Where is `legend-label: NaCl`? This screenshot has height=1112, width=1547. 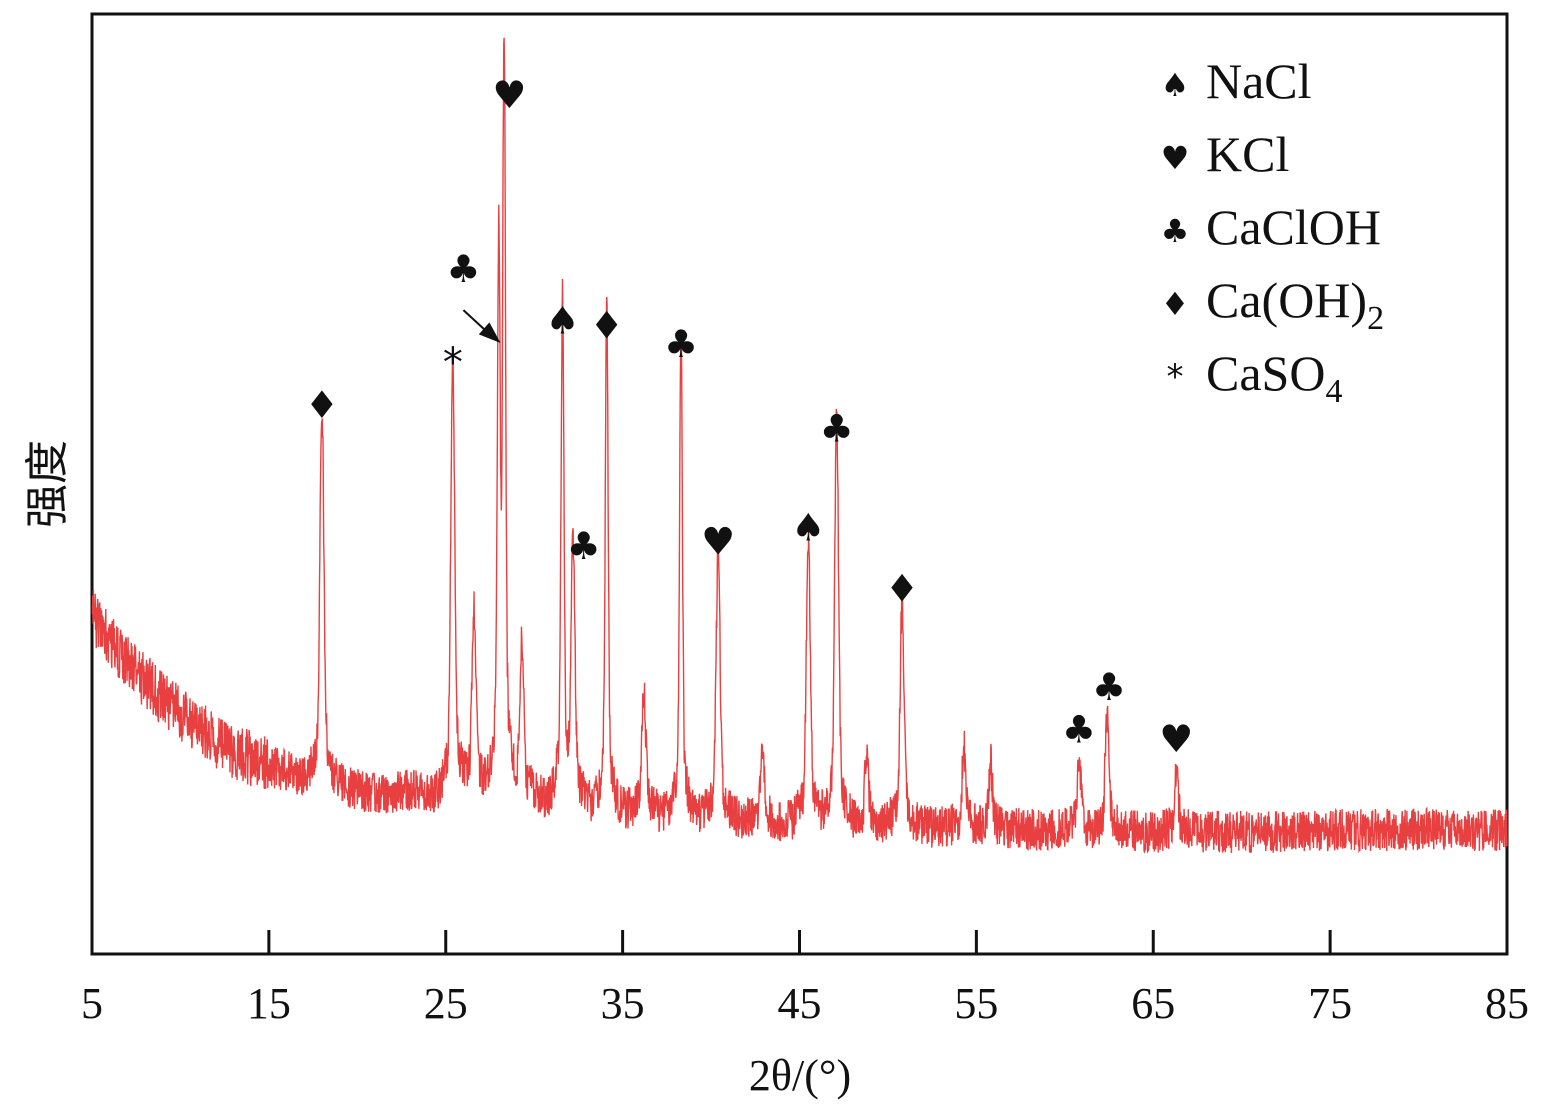
legend-label: NaCl is located at coordinates (1259, 81).